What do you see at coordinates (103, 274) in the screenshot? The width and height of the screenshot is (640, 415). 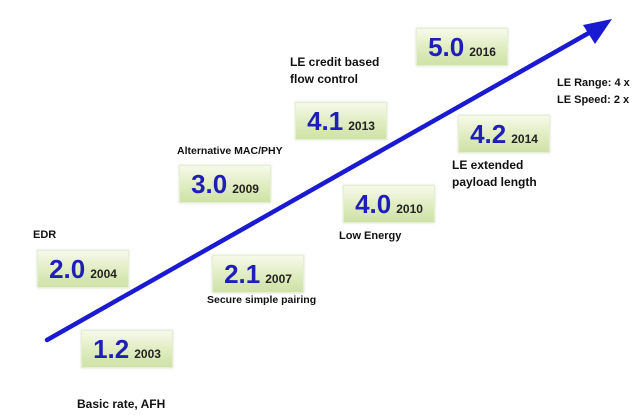 I see `release-year: 2004` at bounding box center [103, 274].